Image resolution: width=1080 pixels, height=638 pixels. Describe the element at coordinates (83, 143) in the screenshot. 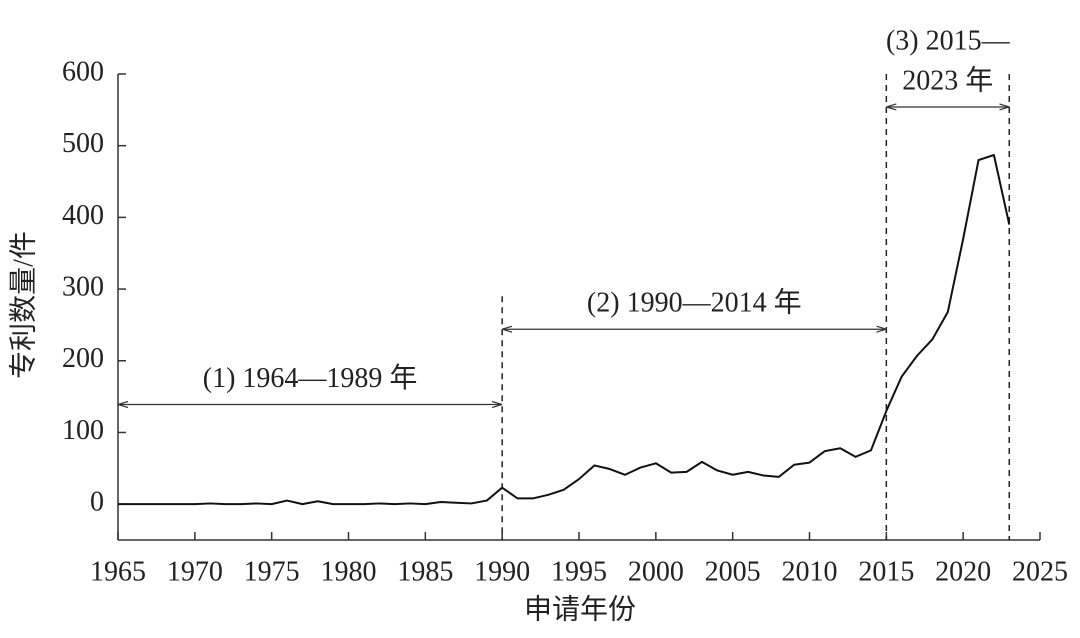

I see `y-tick-label: 500` at that location.